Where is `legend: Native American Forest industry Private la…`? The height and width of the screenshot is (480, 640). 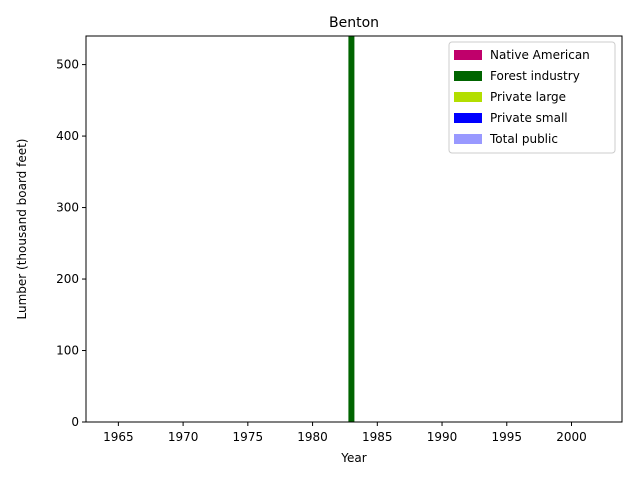 legend: Native American Forest industry Private la… is located at coordinates (532, 97).